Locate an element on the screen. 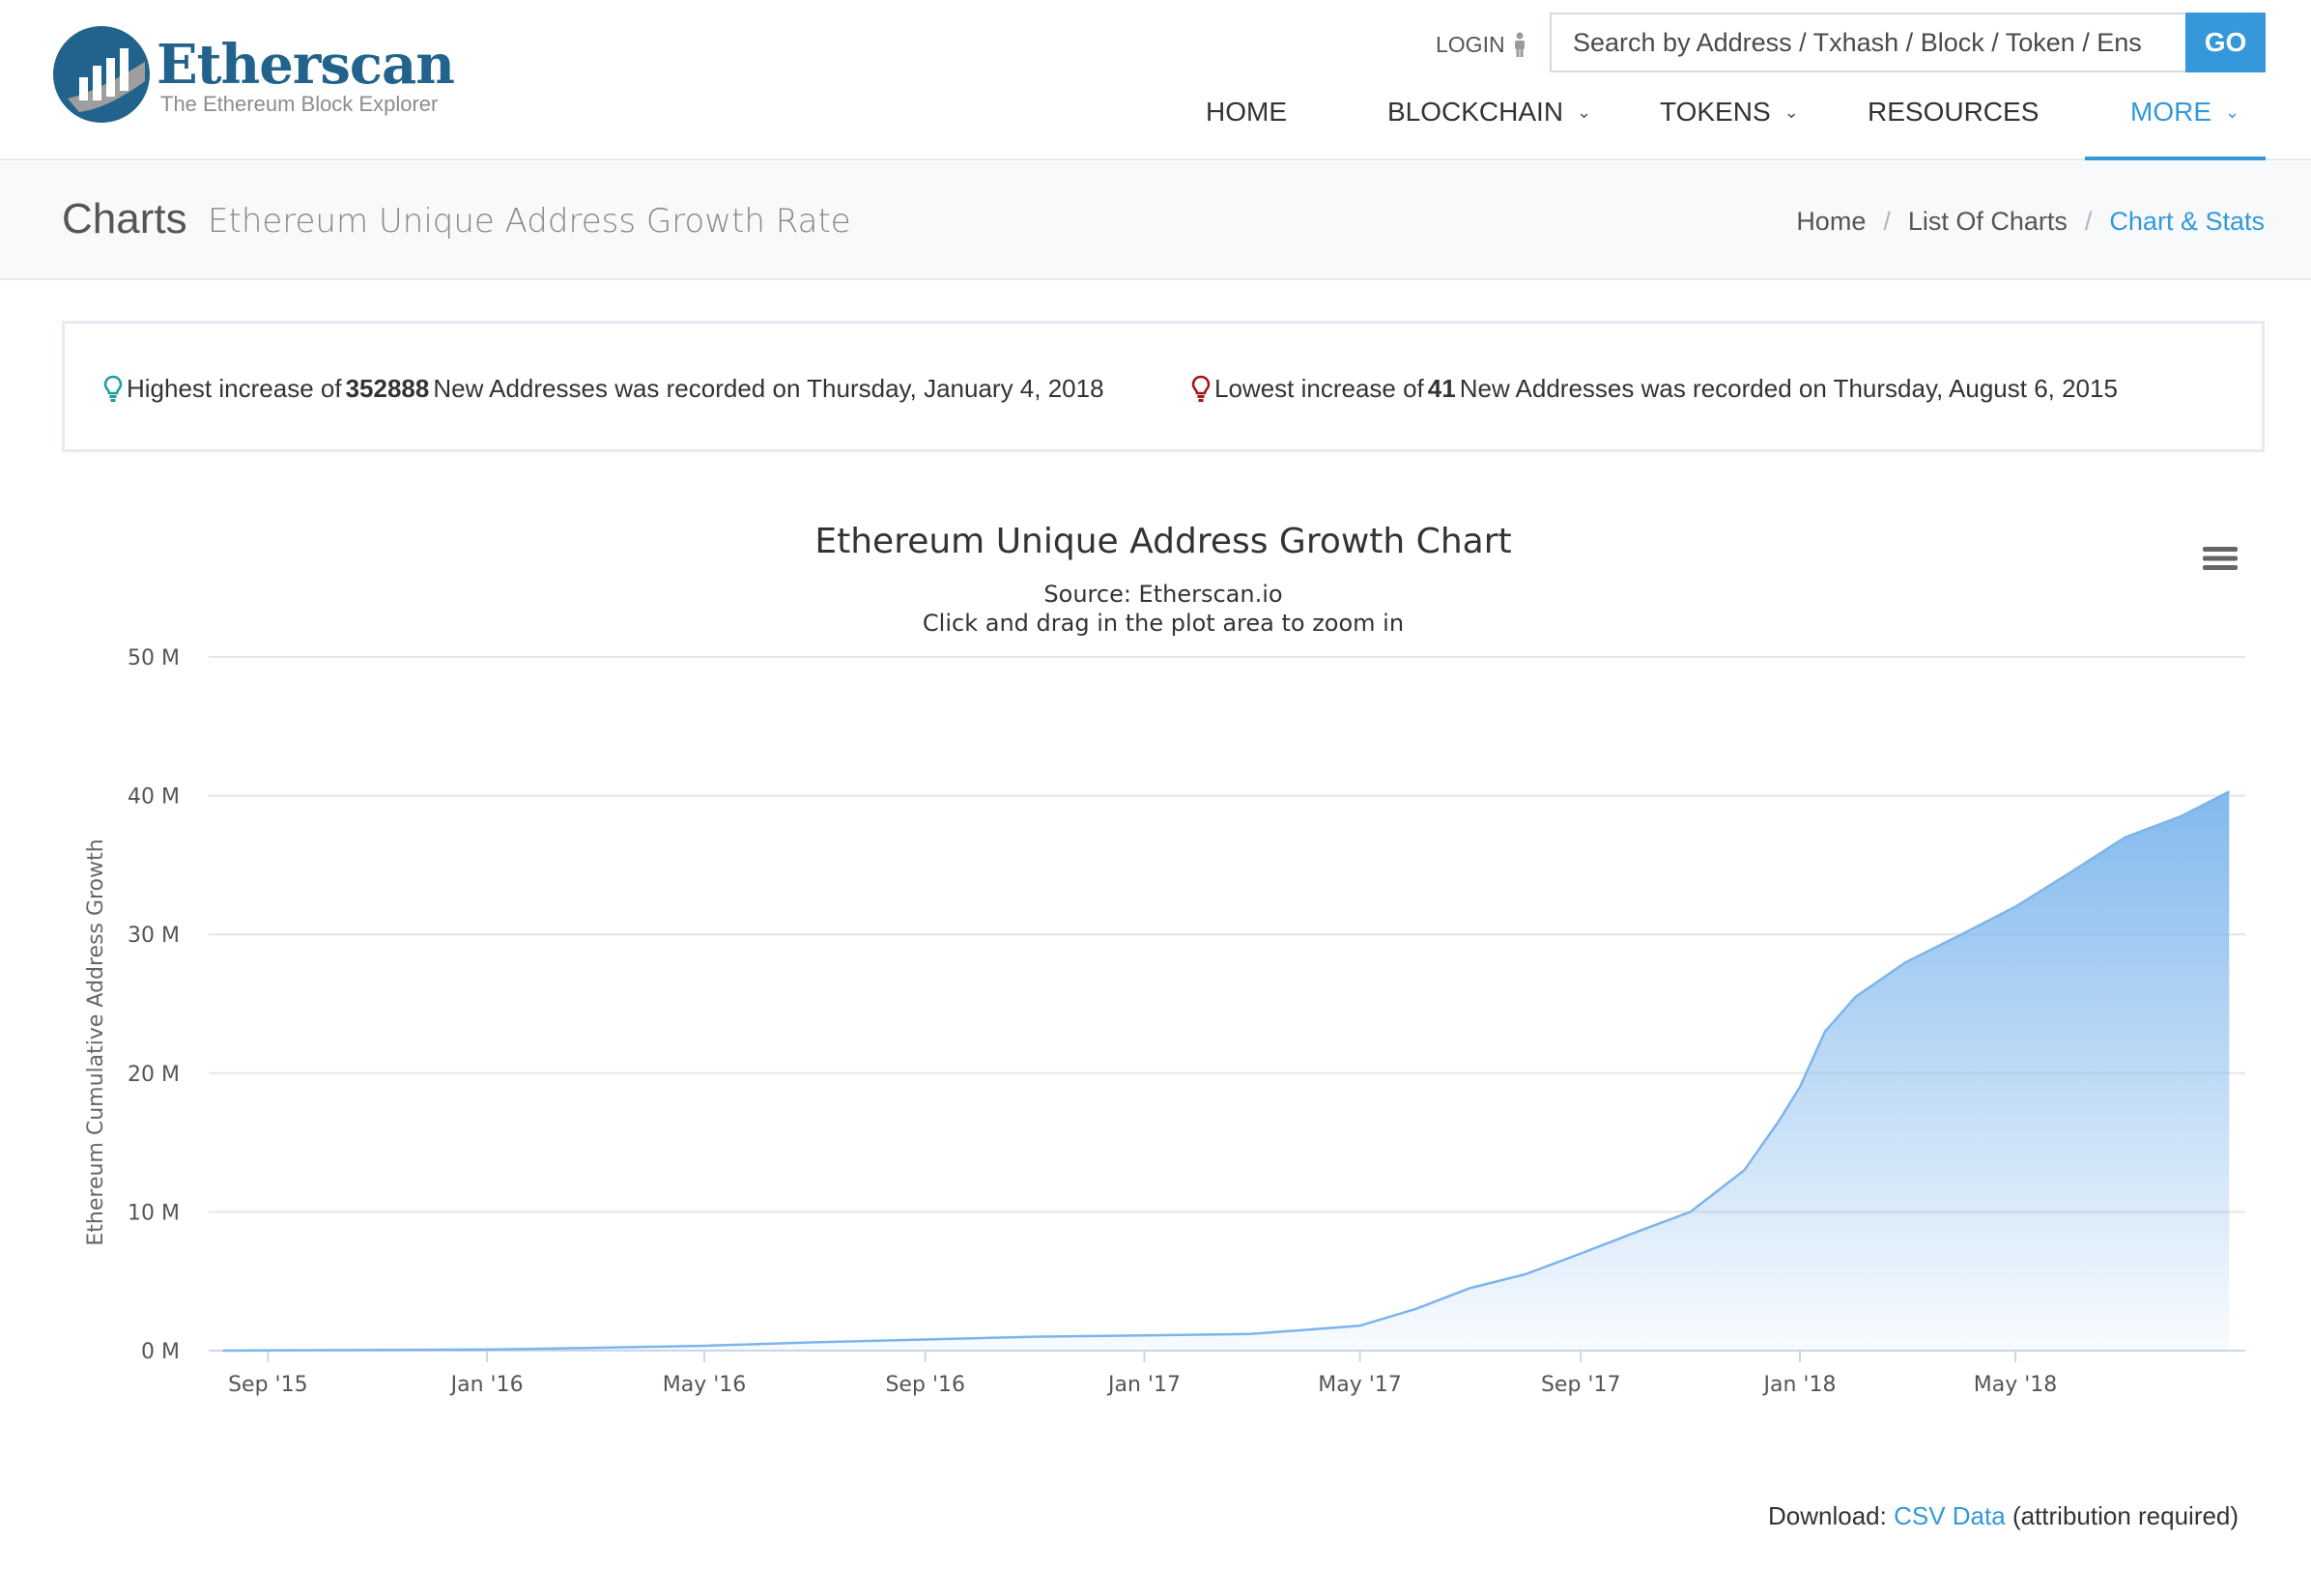 The height and width of the screenshot is (1596, 2311). nav-more-label: MORE is located at coordinates (2170, 112).